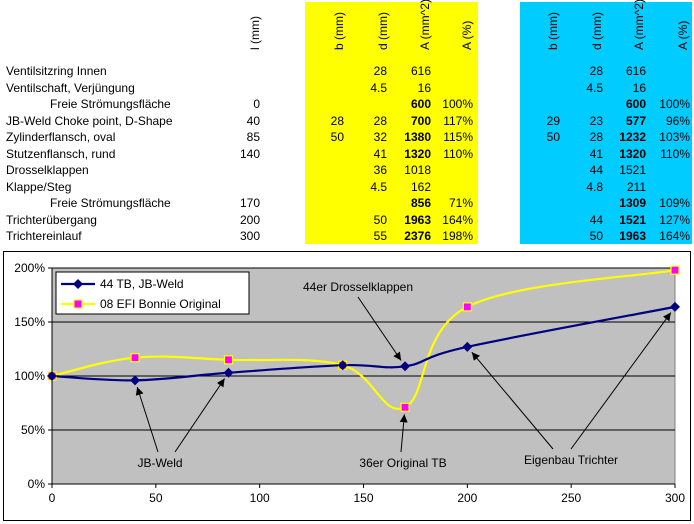  What do you see at coordinates (417, 236) in the screenshot?
I see `cell-a: 2376` at bounding box center [417, 236].